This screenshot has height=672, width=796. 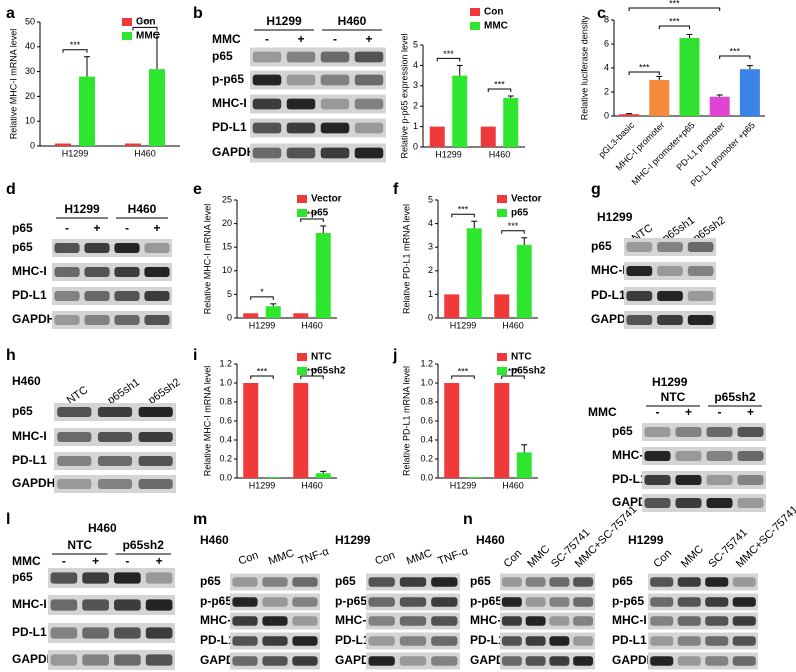 What do you see at coordinates (430, 294) in the screenshot?
I see `y-tick-label: 1` at bounding box center [430, 294].